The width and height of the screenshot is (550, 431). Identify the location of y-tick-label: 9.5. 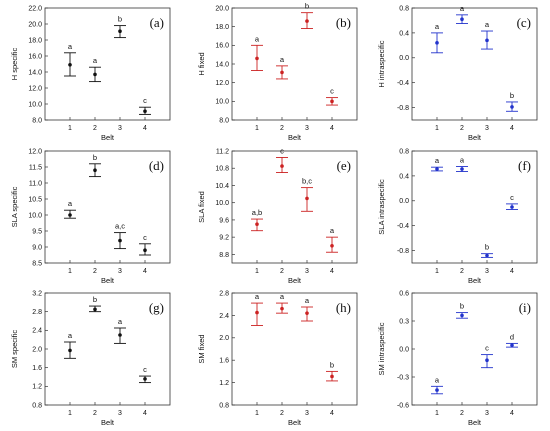
(37, 231).